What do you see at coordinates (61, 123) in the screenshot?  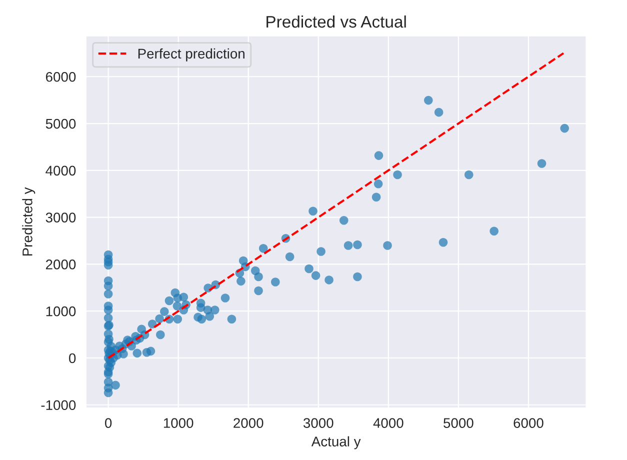 I see `y-tick-label: 5000` at bounding box center [61, 123].